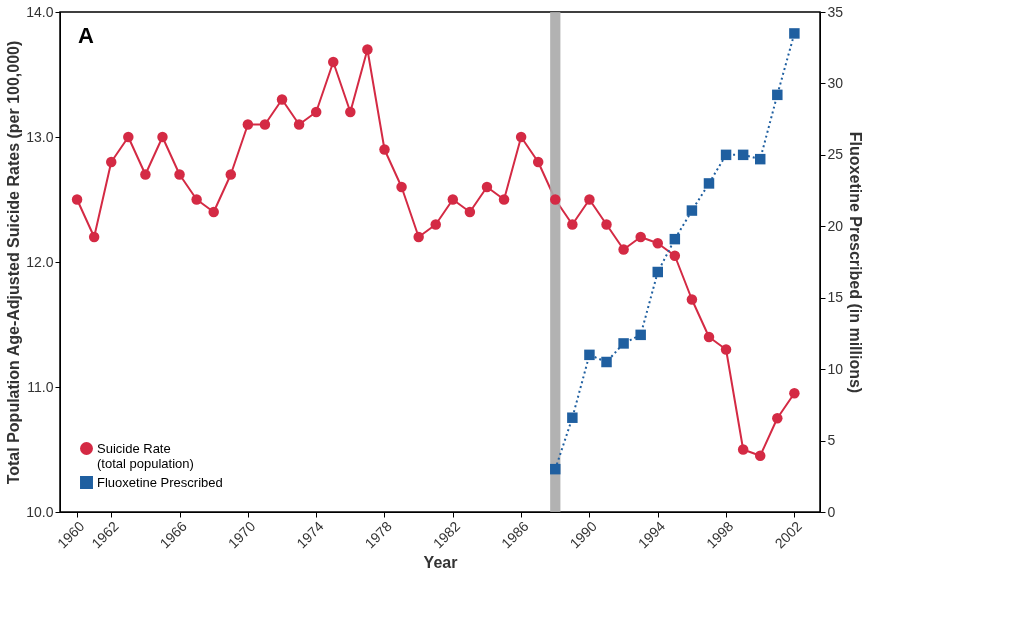  Describe the element at coordinates (86, 35) in the screenshot. I see `annotation: A` at that location.